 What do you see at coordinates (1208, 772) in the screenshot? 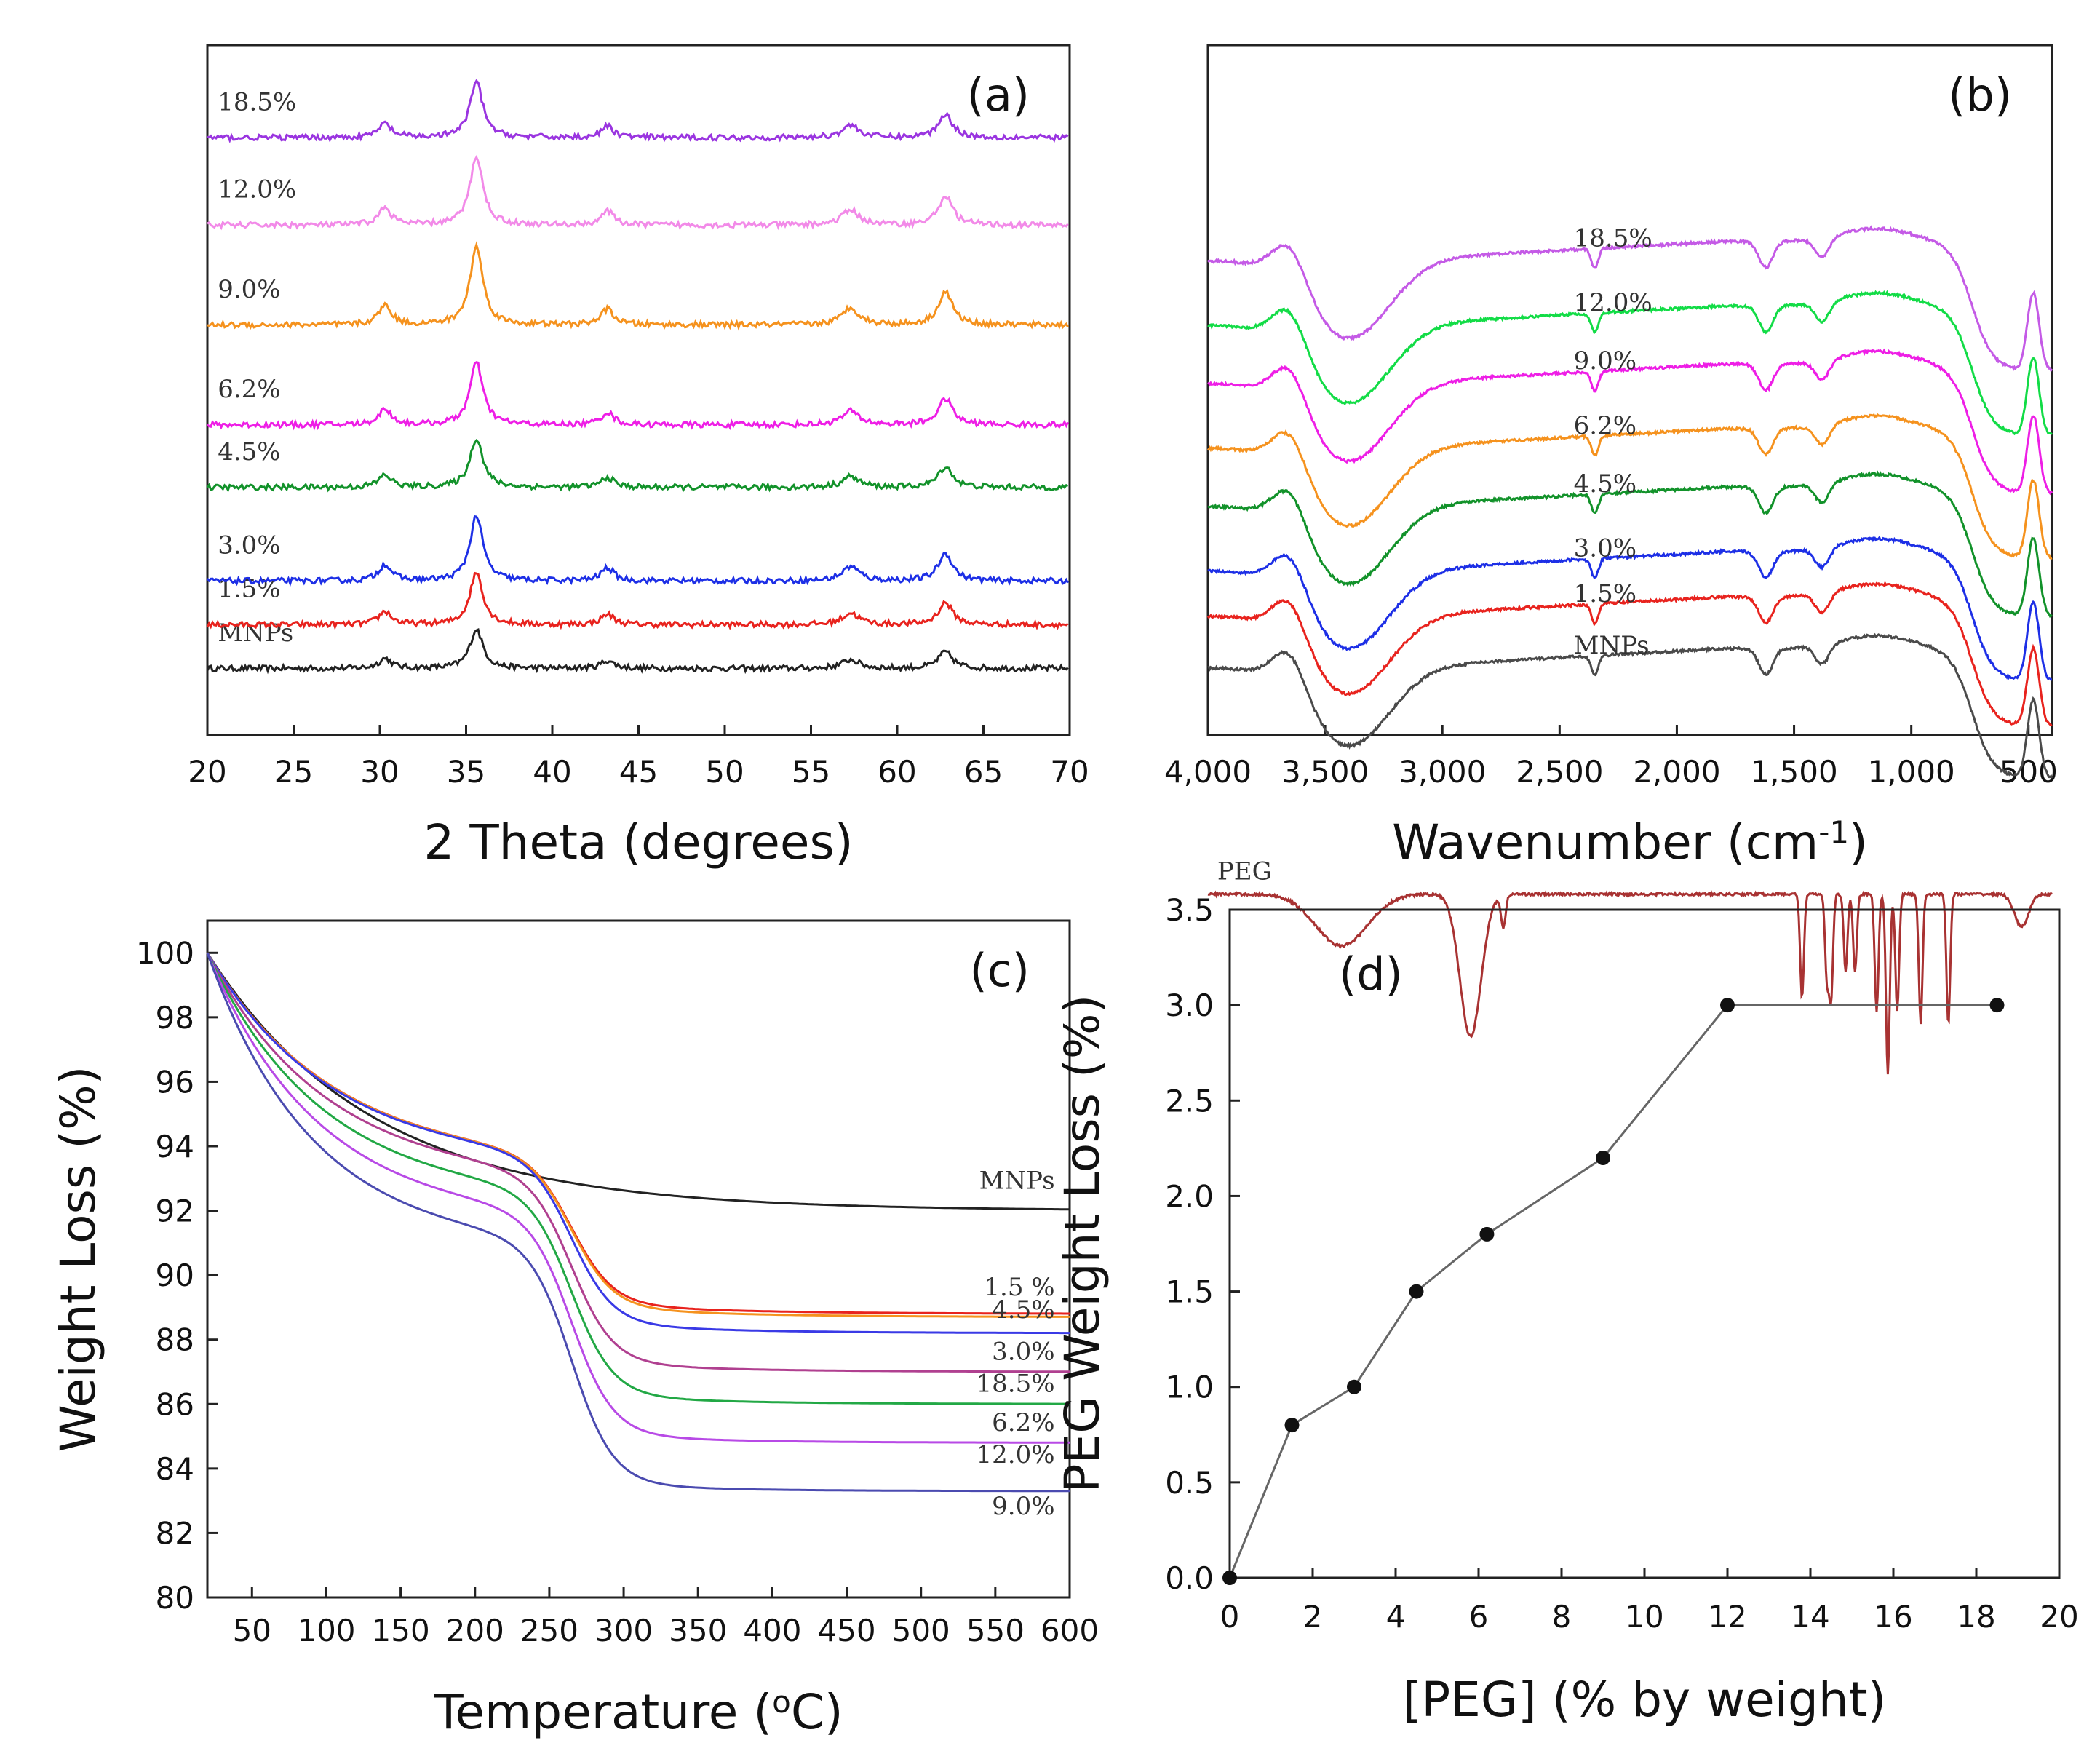
I see `x-tick-label: 4,000` at bounding box center [1208, 772].